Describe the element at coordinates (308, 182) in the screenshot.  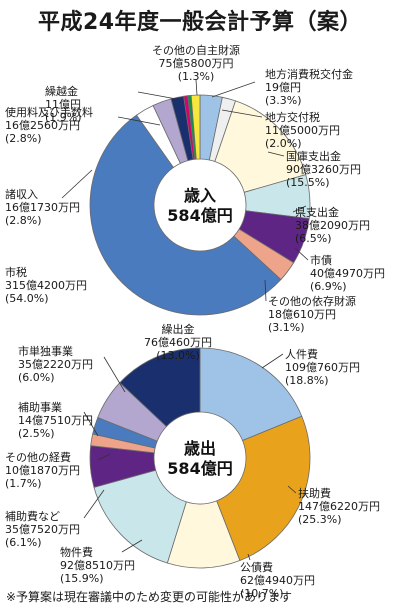
I see `slice-label: (15.5%)` at that location.